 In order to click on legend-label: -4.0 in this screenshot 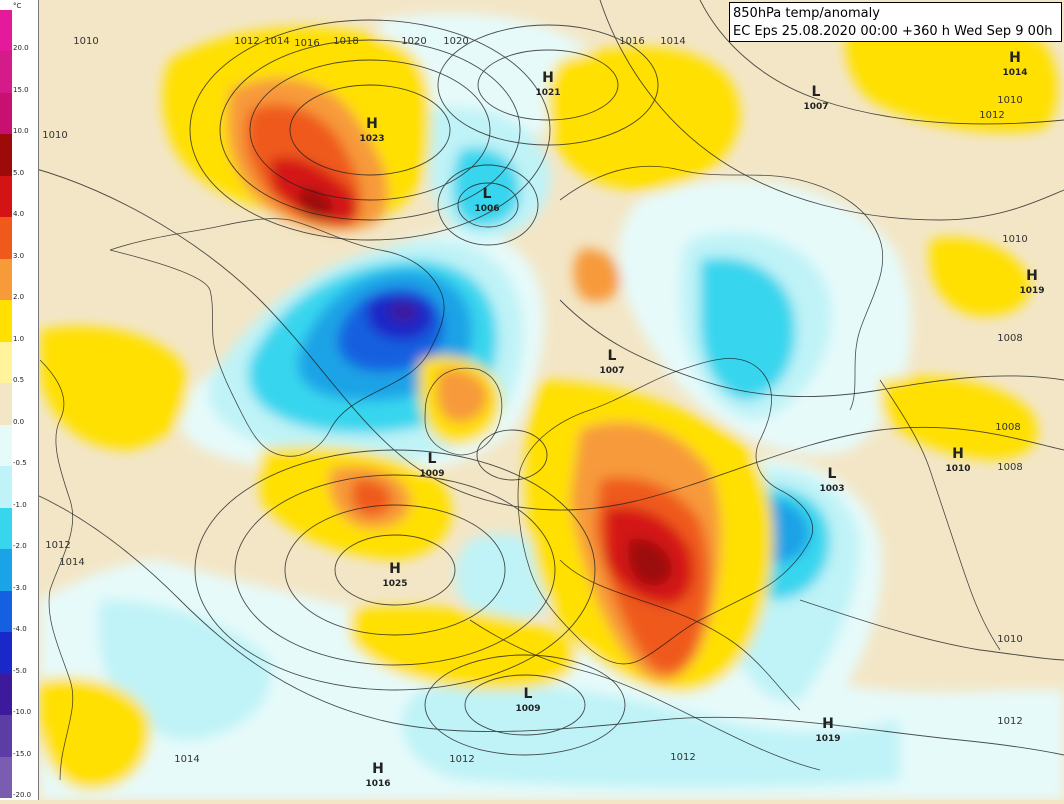, I will do `click(20, 629)`.